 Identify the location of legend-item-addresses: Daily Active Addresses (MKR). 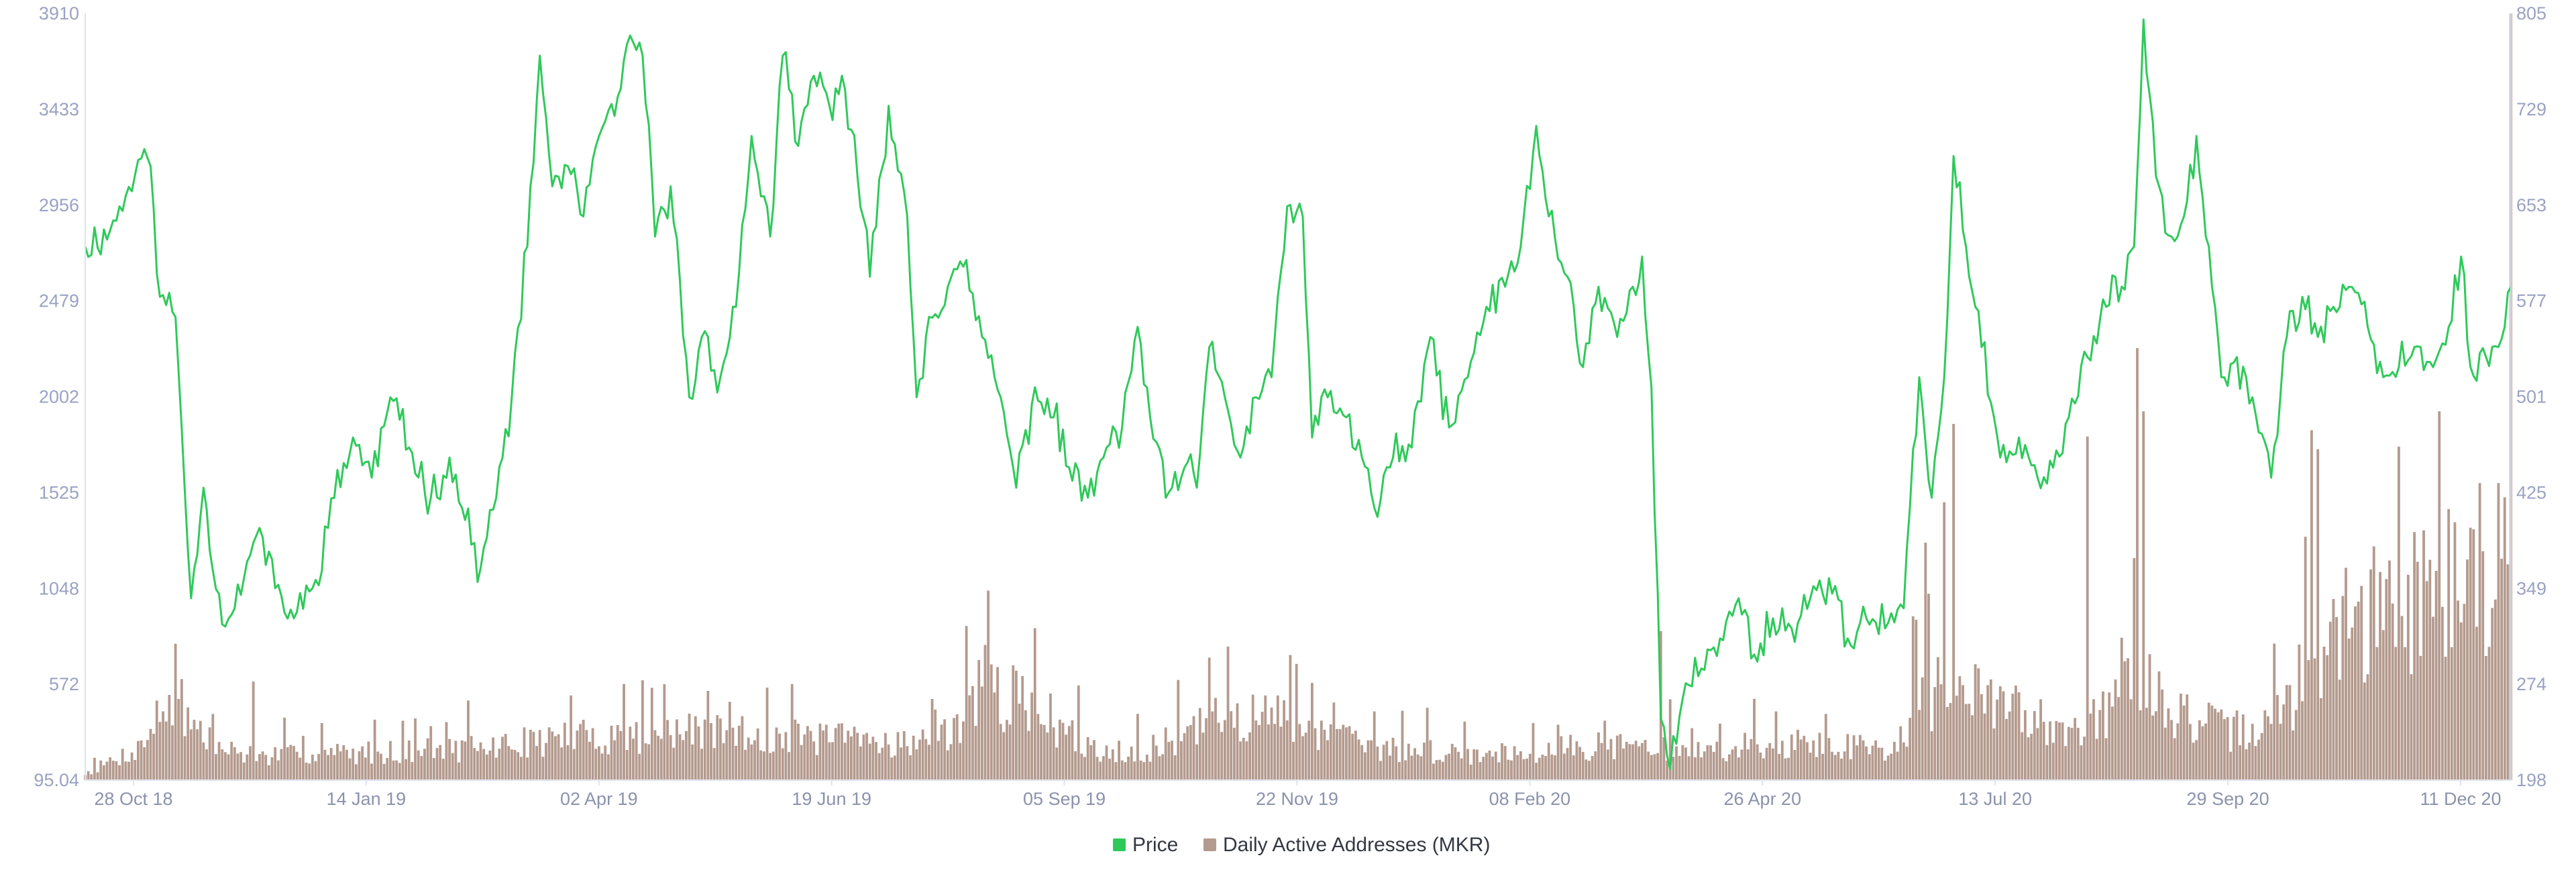
(1346, 845).